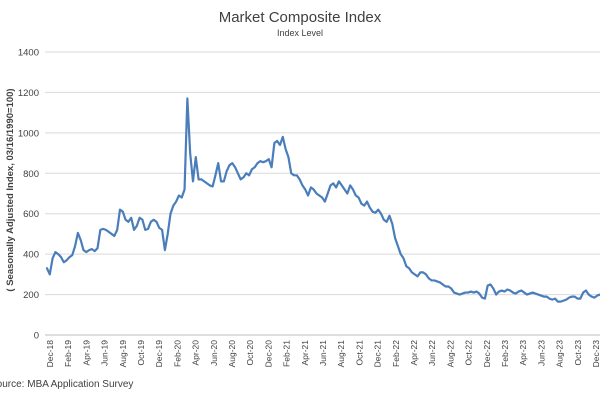  What do you see at coordinates (250, 353) in the screenshot?
I see `x-tick-label: Oct-20` at bounding box center [250, 353].